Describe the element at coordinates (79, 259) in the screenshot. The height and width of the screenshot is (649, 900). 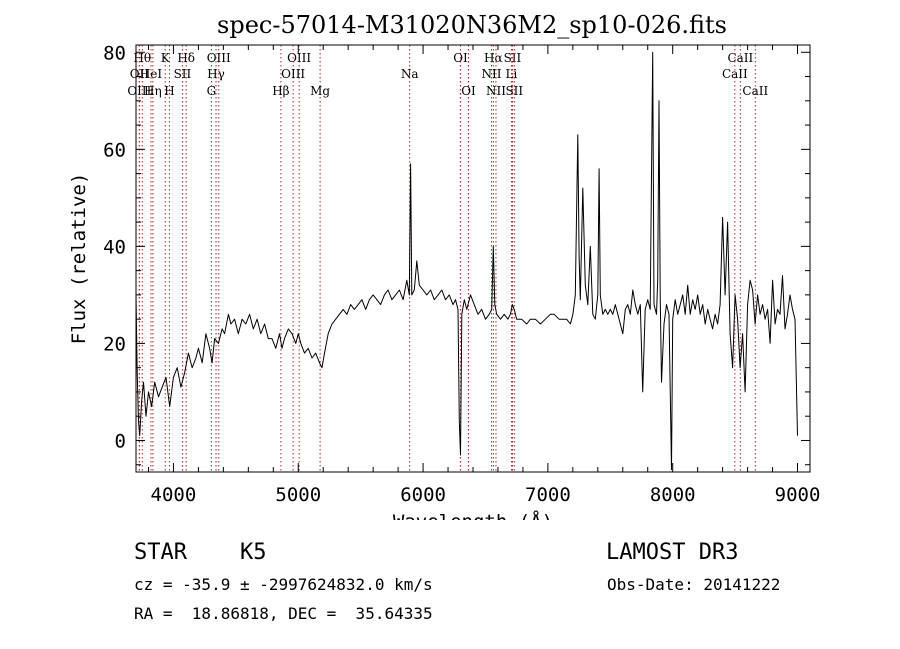
I see `y-axis-label: Flux (relative)` at that location.